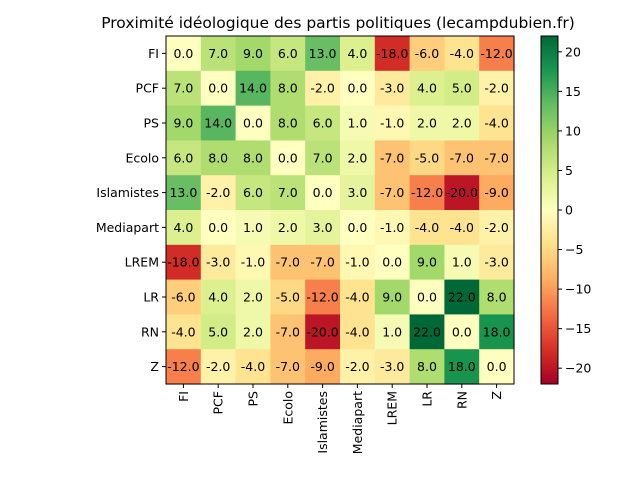 The image size is (640, 480). Describe the element at coordinates (574, 210) in the screenshot. I see `colorbar-axis: 20 15 10 5 0 −5 −10 −15 −20` at that location.